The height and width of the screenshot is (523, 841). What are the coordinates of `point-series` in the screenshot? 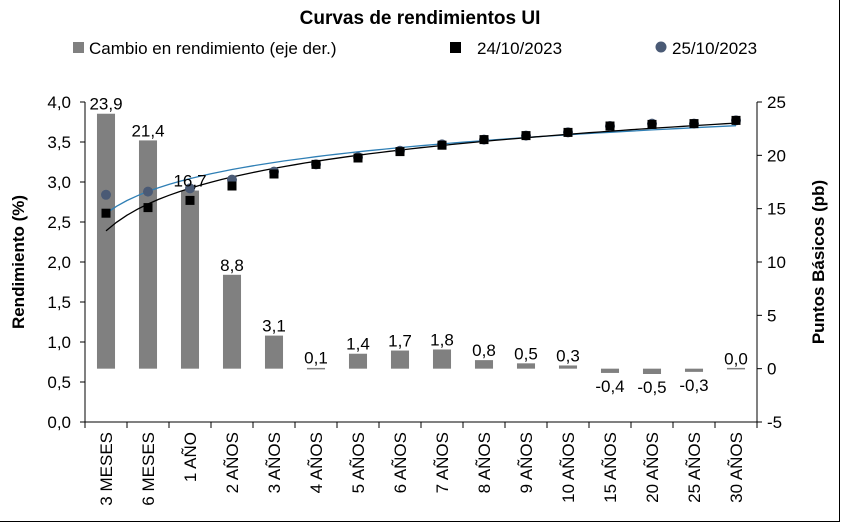 It's located at (421, 166).